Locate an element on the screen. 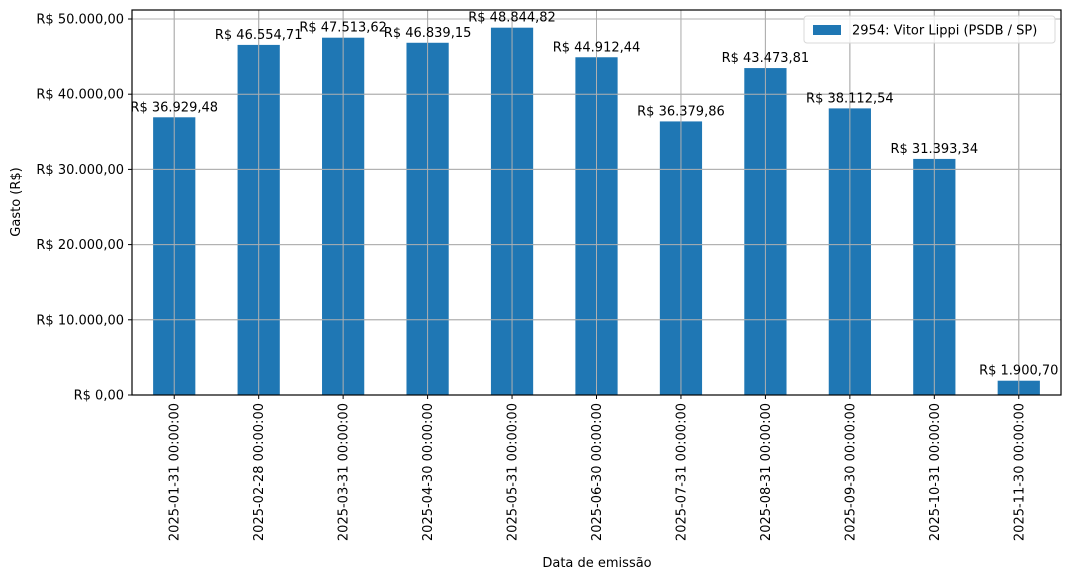 This screenshot has height=580, width=1072. x-tick-label: 2025-07-31 00:00:00 is located at coordinates (681, 472).